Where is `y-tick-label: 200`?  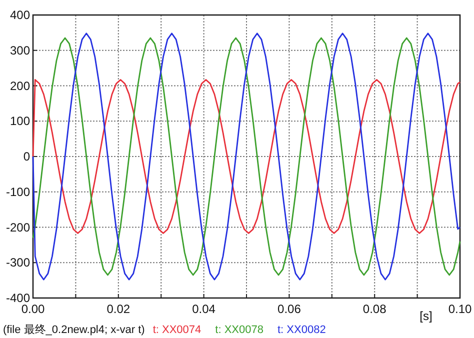
y-tick-label: 200 is located at coordinates (20, 85).